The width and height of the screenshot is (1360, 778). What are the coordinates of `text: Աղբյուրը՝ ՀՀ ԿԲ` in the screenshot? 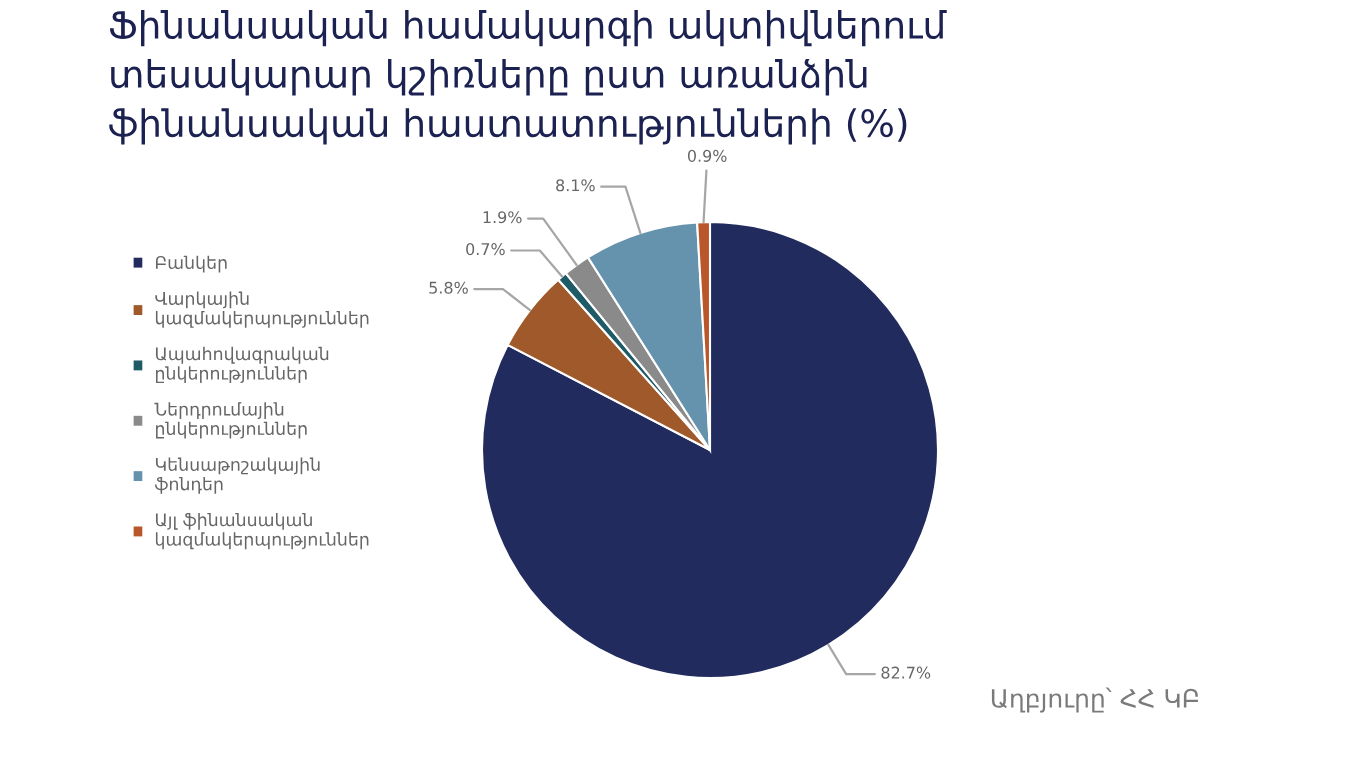 It's located at (1094, 700).